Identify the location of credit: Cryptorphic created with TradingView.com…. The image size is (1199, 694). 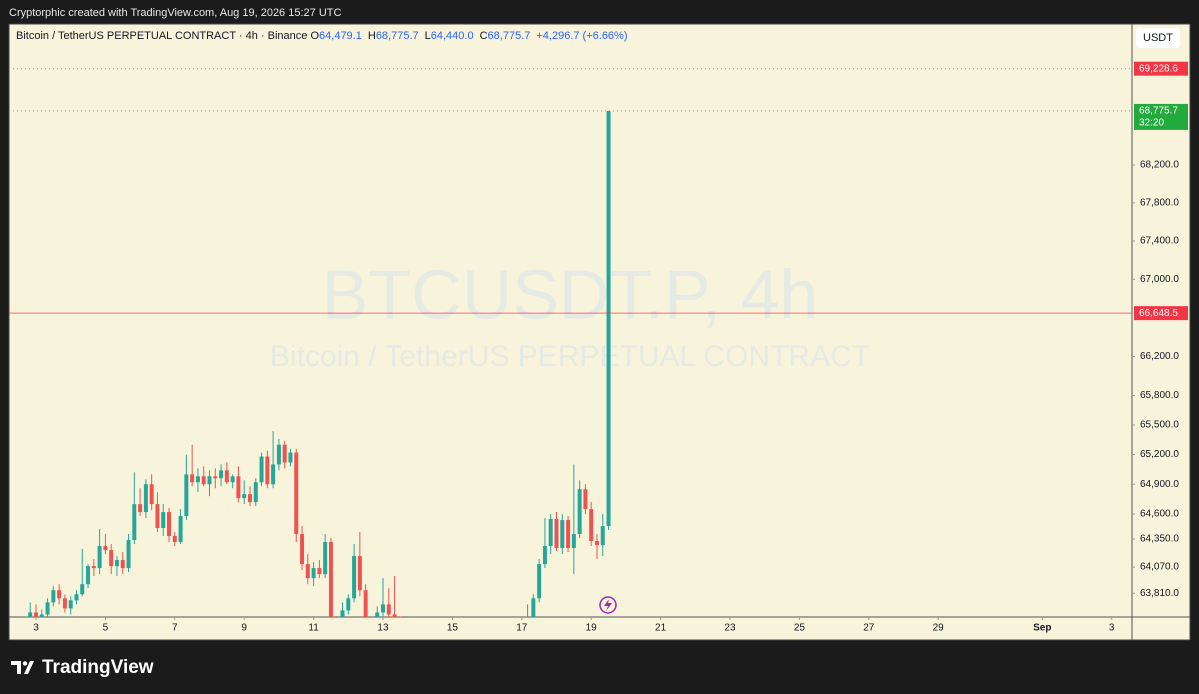
(175, 13).